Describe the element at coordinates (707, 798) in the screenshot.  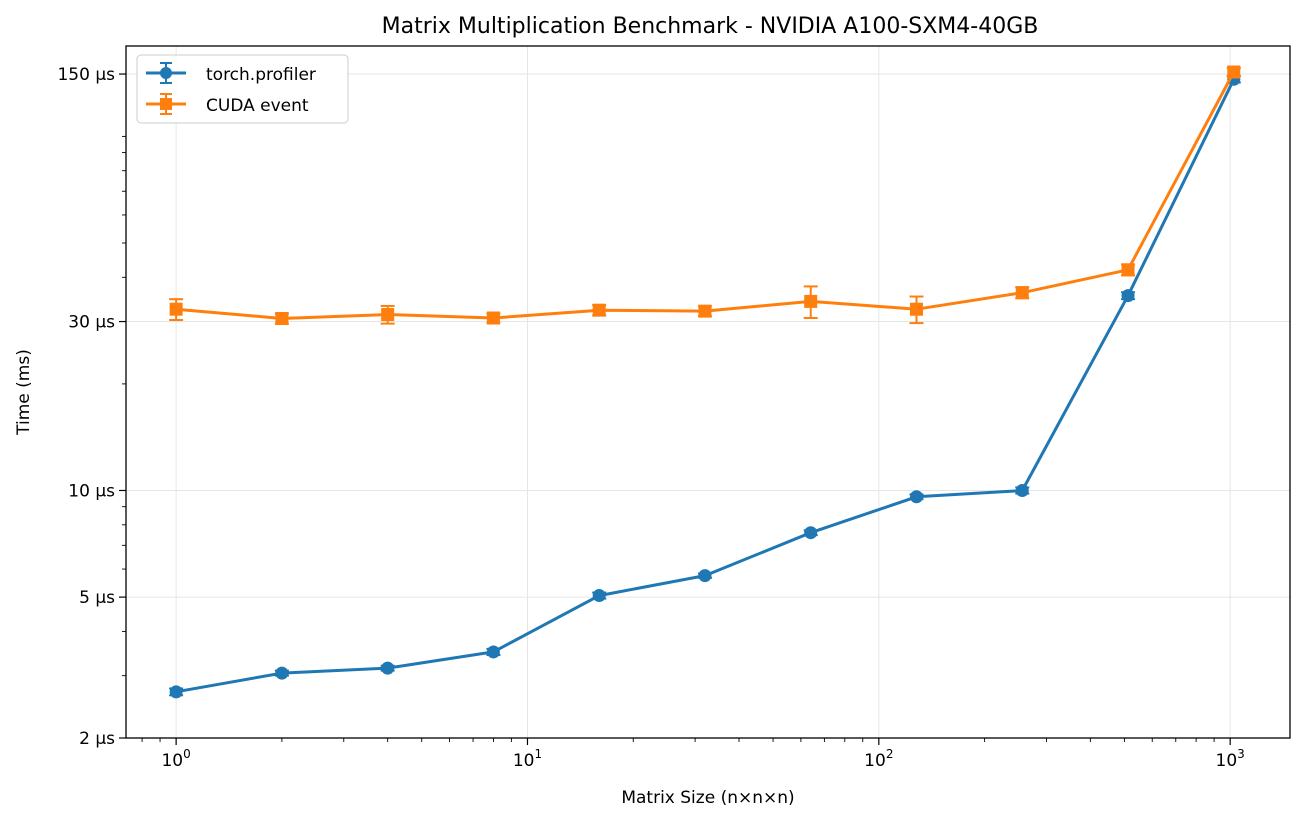
I see `x-axis-label: Matrix Size (n×n×n)` at that location.